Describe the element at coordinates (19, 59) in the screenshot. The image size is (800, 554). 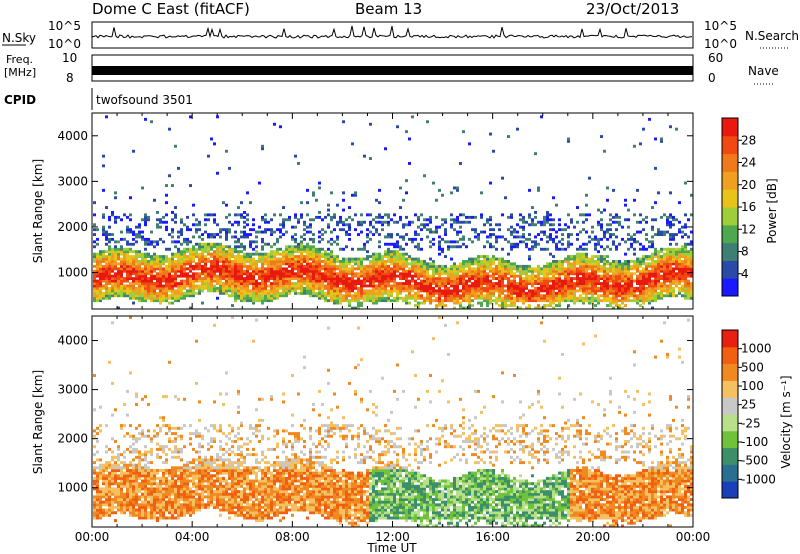
I see `freq-label: Freq.` at that location.